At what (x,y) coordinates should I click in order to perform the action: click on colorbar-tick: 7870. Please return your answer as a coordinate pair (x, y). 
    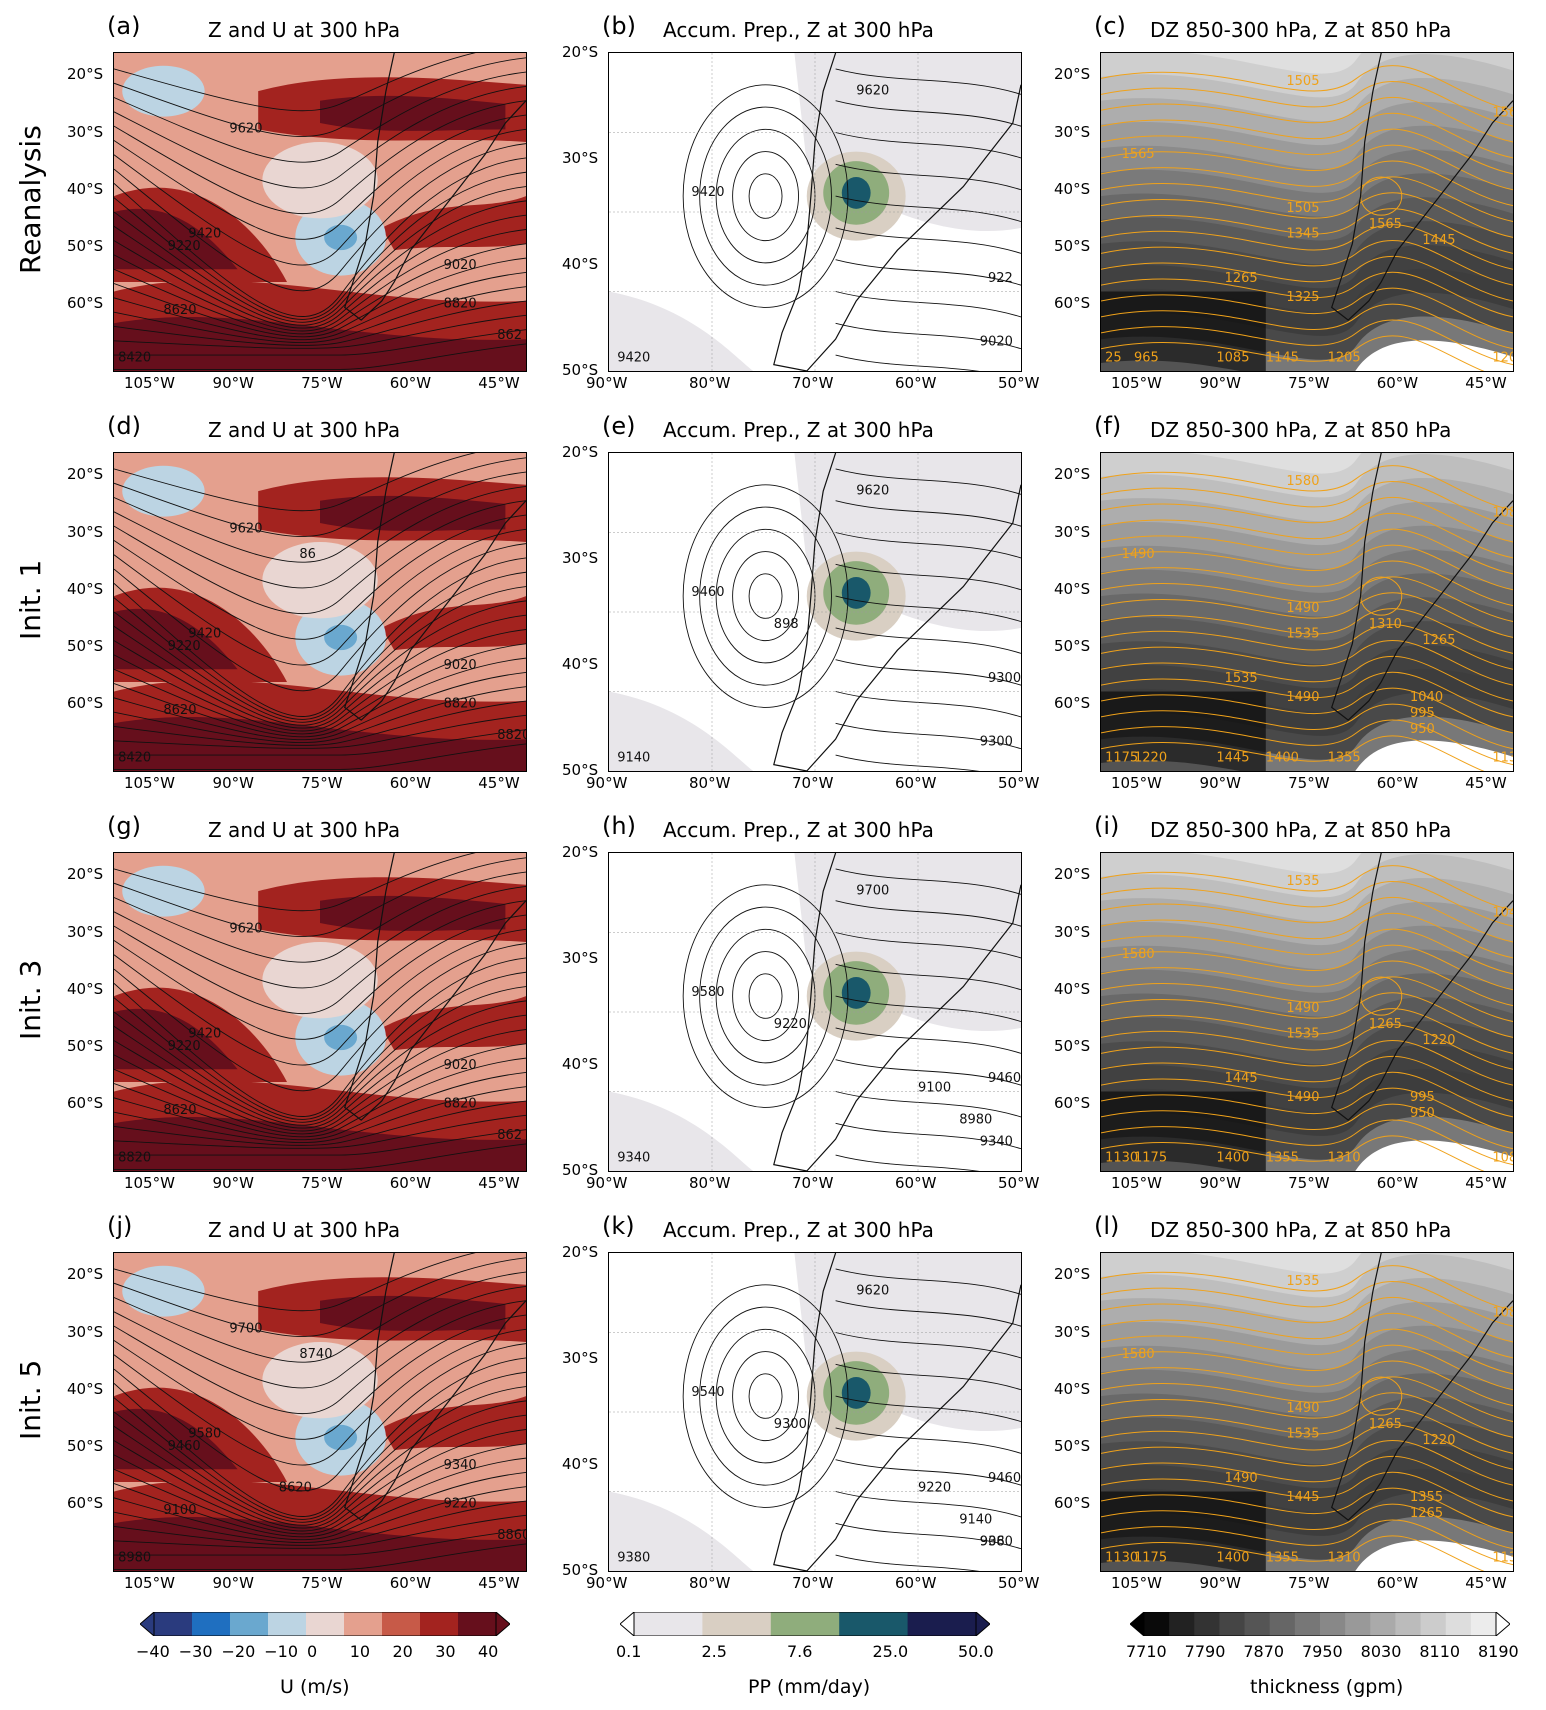
    Looking at the image, I should click on (1264, 1651).